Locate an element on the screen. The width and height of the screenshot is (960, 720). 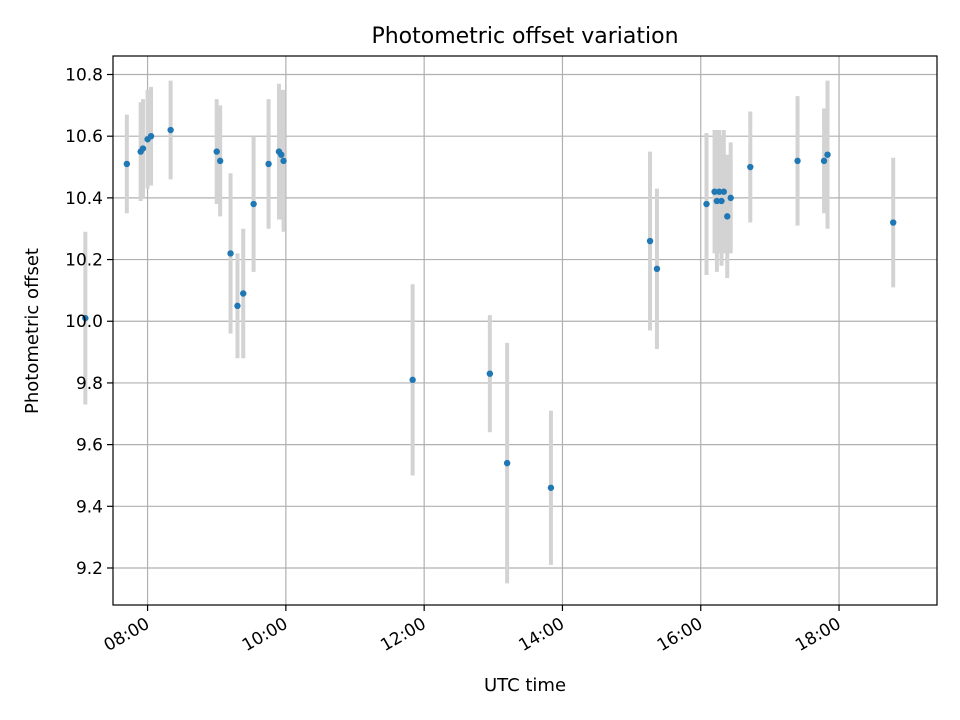
x-tick-label: 08:00 is located at coordinates (127, 635).